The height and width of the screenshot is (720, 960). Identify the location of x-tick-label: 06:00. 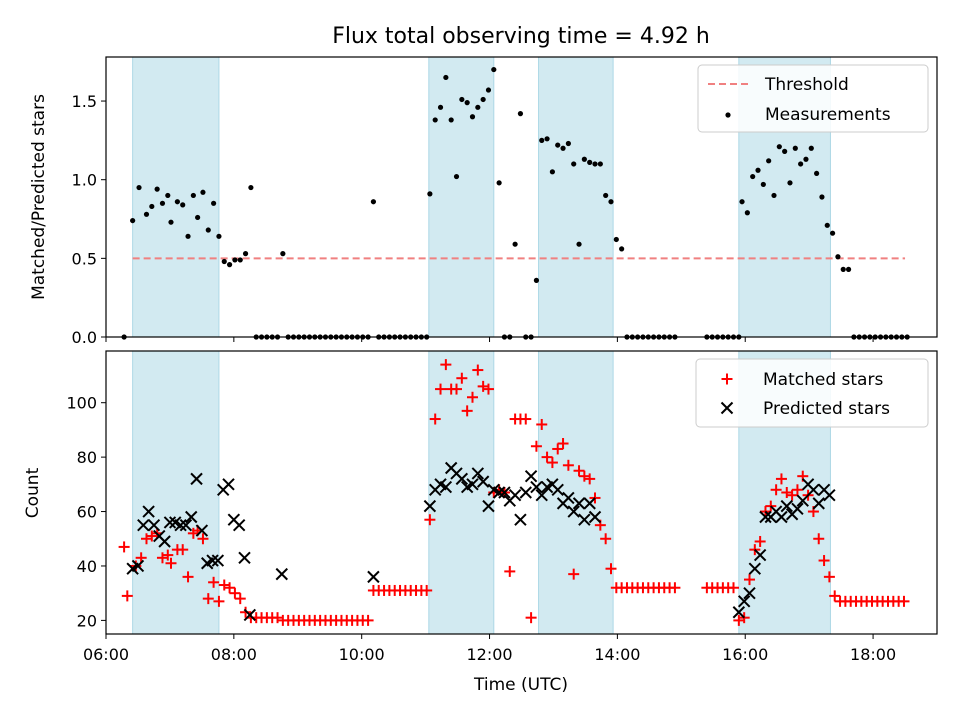
(106, 654).